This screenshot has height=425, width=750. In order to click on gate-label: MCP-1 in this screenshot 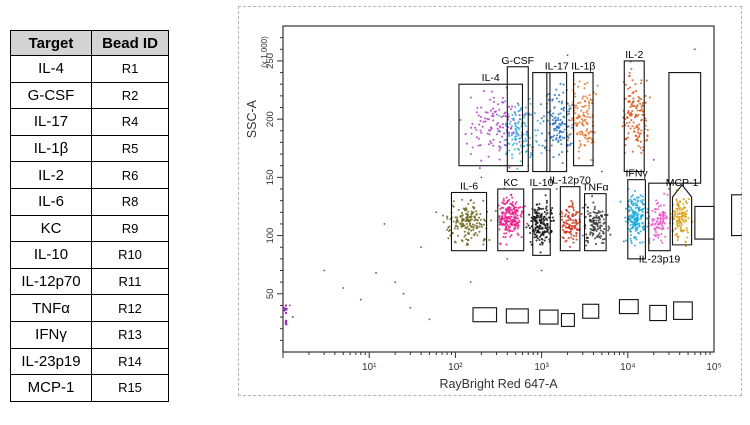, I will do `click(682, 183)`.